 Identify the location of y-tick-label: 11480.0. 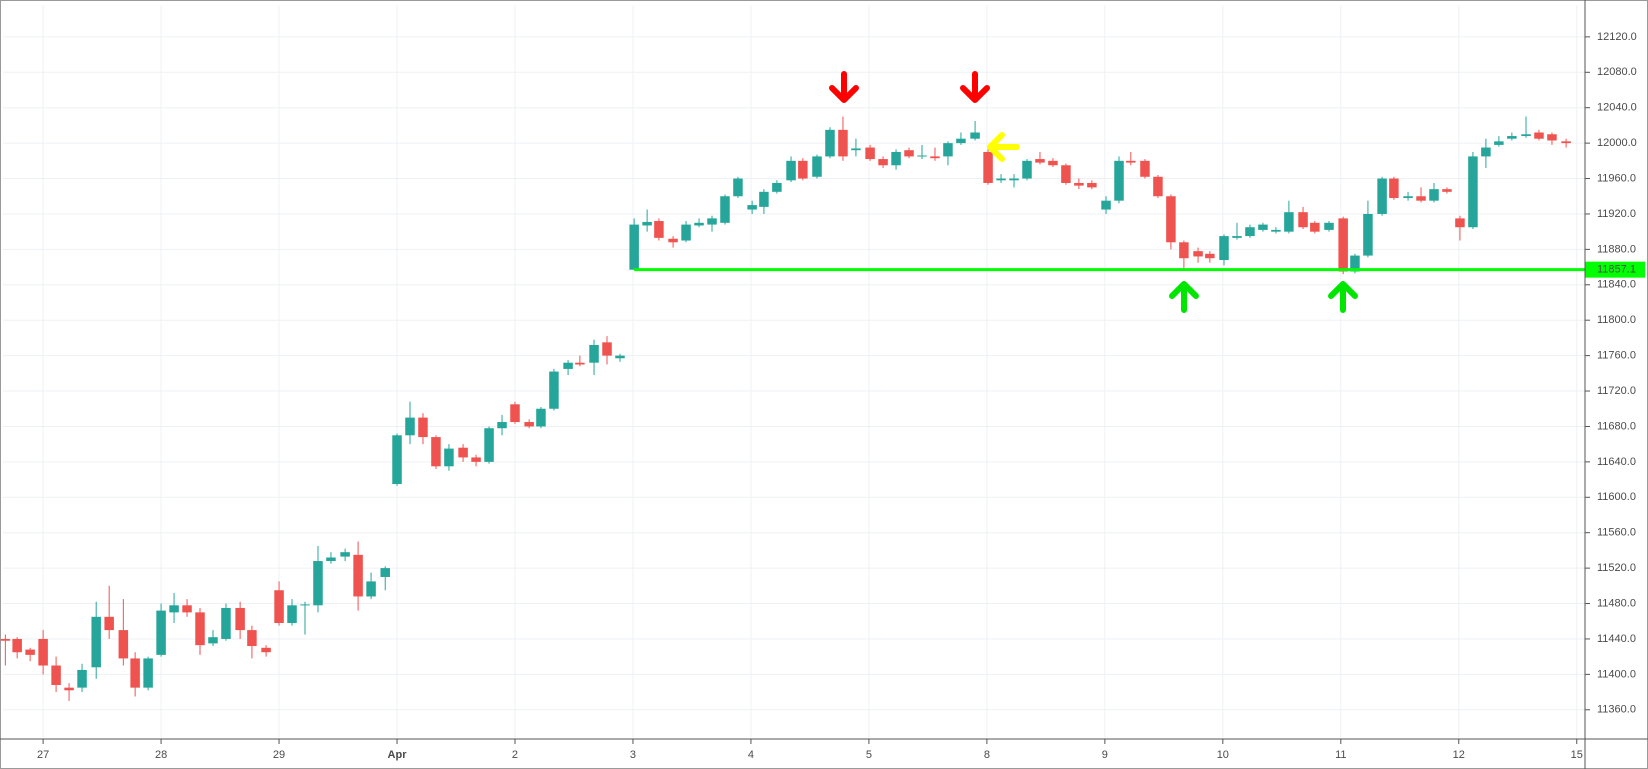
(1616, 603).